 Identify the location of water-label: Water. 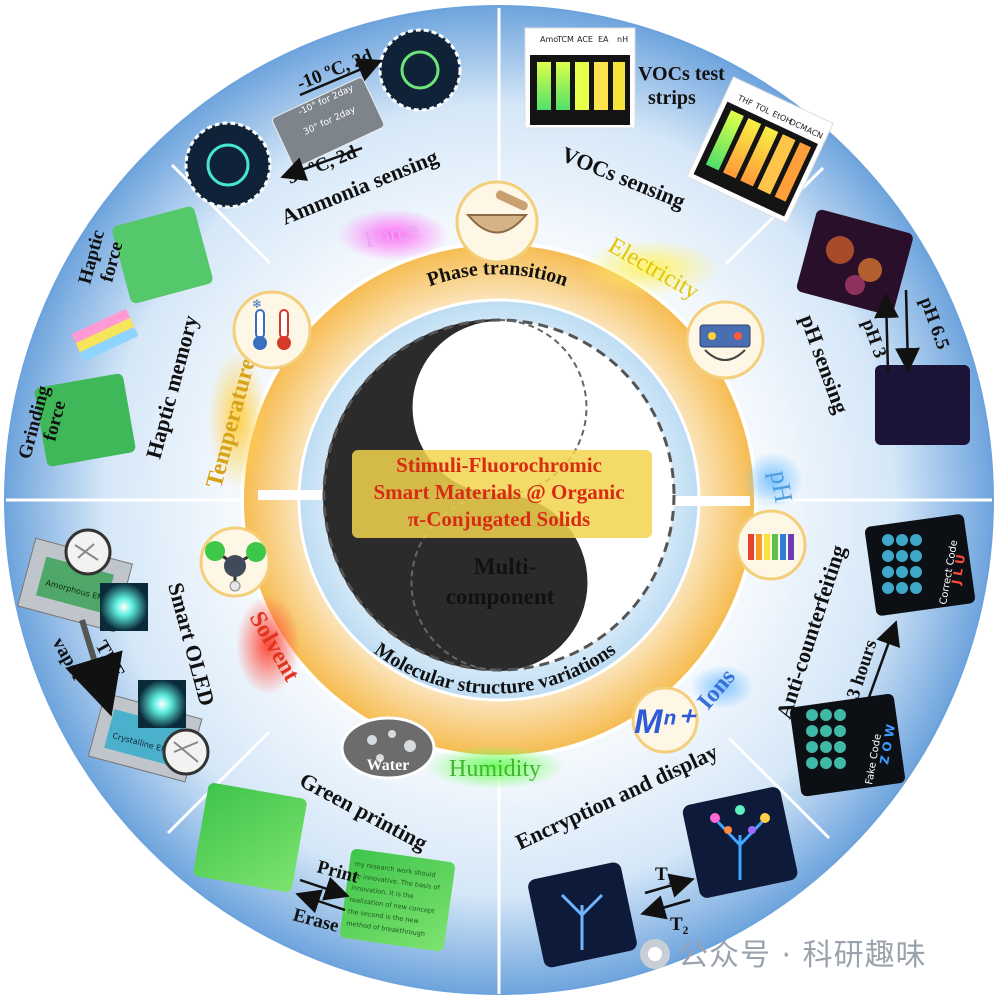
(388, 765).